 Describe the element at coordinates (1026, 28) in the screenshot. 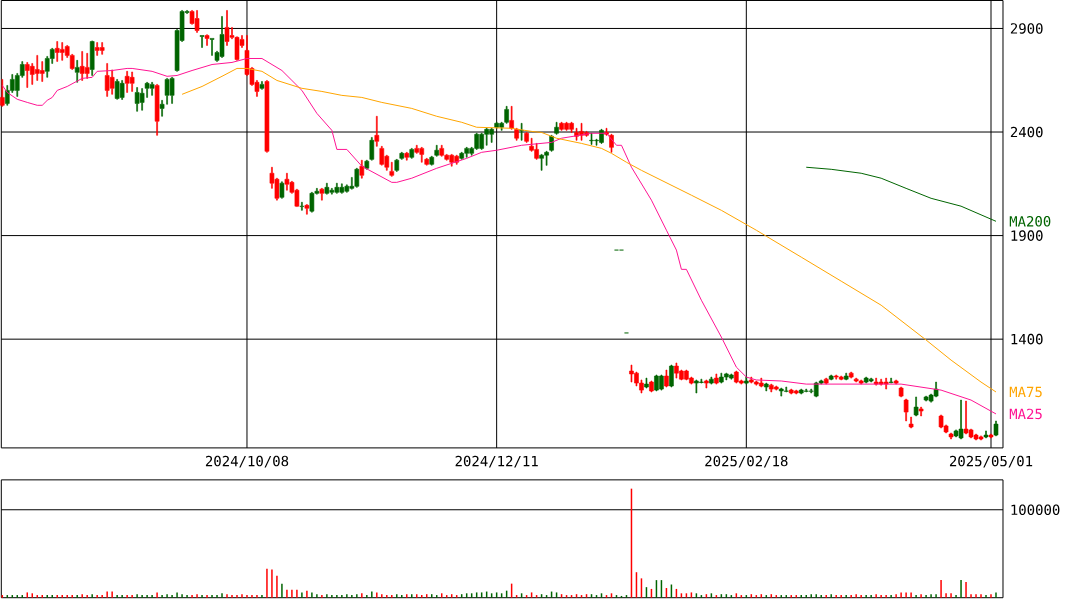

I see `y-tick-label: 2900` at that location.